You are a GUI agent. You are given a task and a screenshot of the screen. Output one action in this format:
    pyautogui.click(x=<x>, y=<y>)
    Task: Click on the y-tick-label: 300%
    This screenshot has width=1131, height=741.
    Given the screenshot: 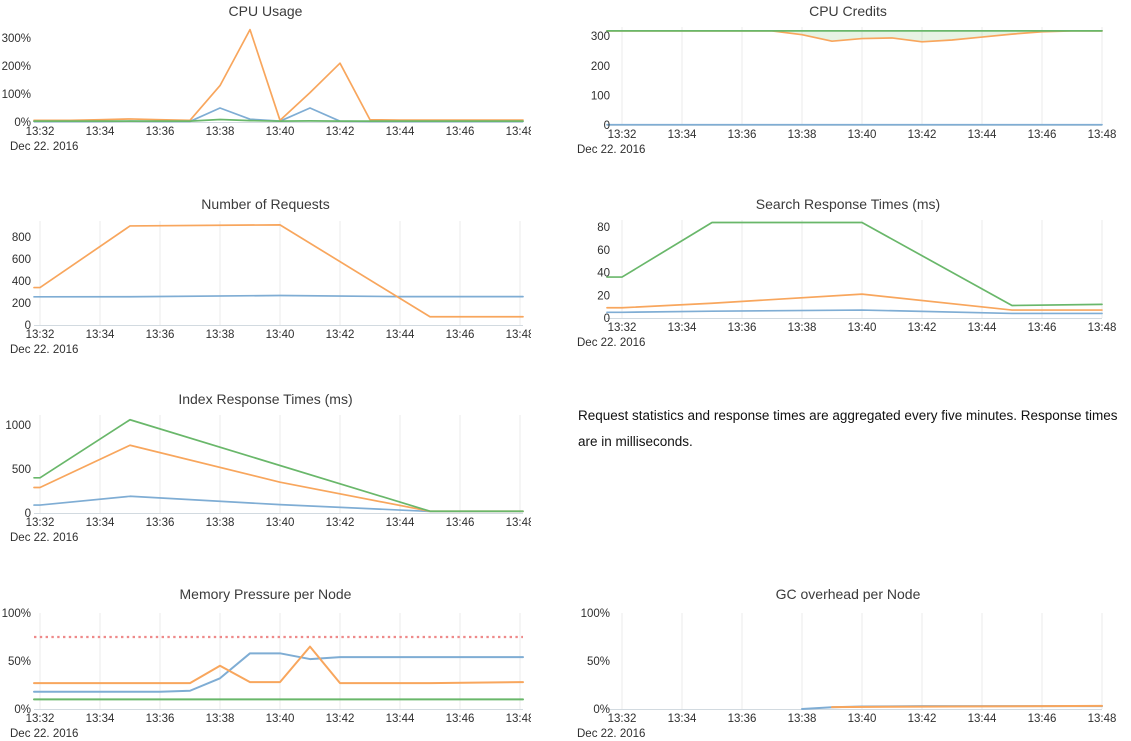 What is the action you would take?
    pyautogui.click(x=16, y=39)
    